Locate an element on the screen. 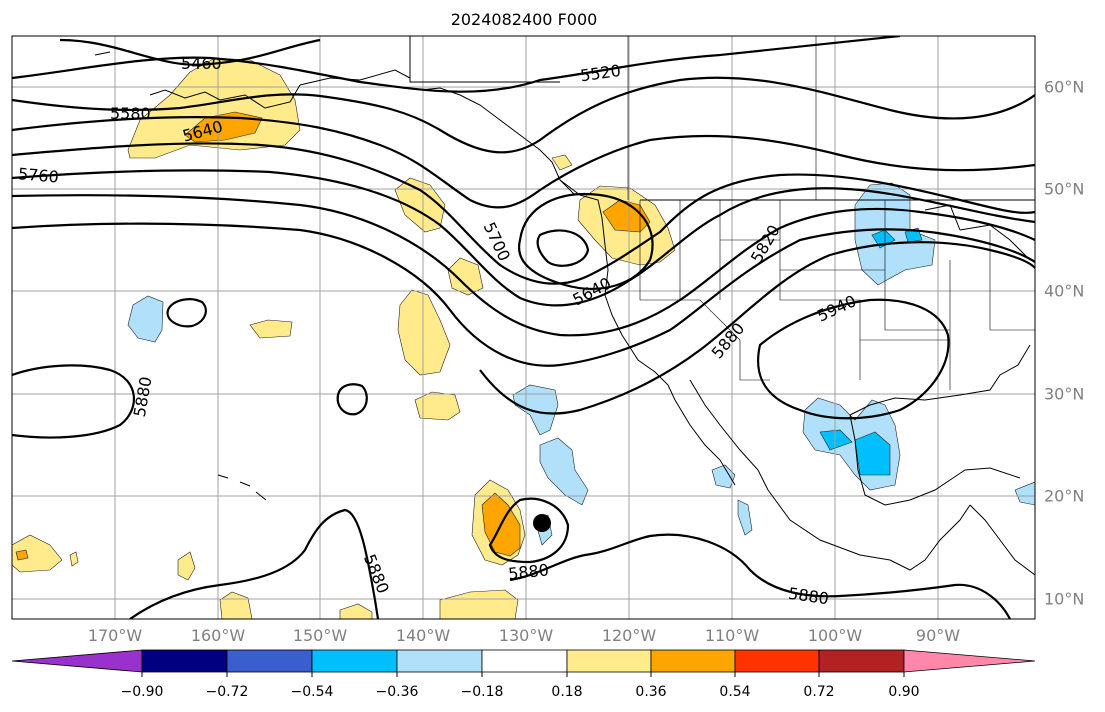  contour-label: 5520 is located at coordinates (600, 73).